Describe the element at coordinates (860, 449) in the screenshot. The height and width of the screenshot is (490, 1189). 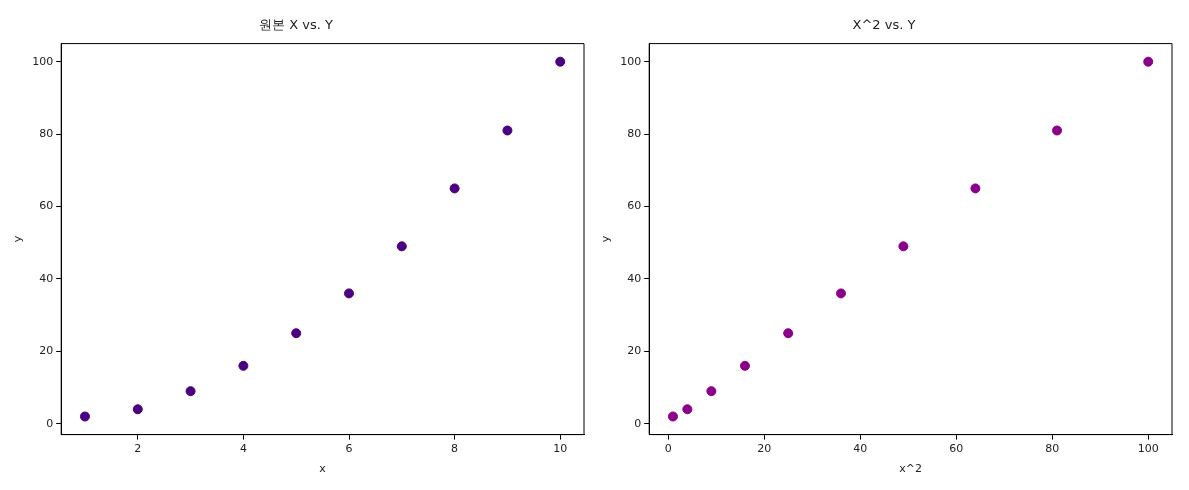
I see `x-tick-label: 40` at that location.